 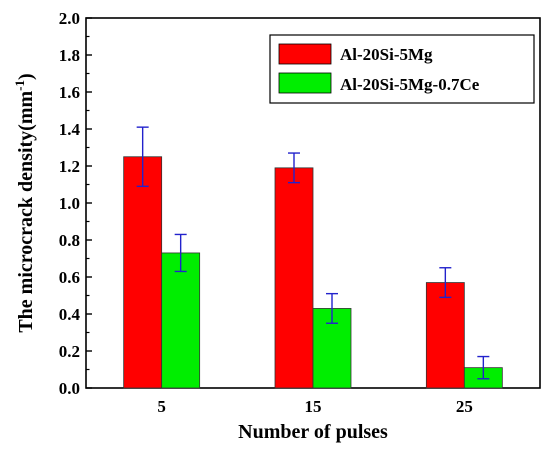 I want to click on legend-label-series-1: Al-20Si-5Mg, so click(x=386, y=54).